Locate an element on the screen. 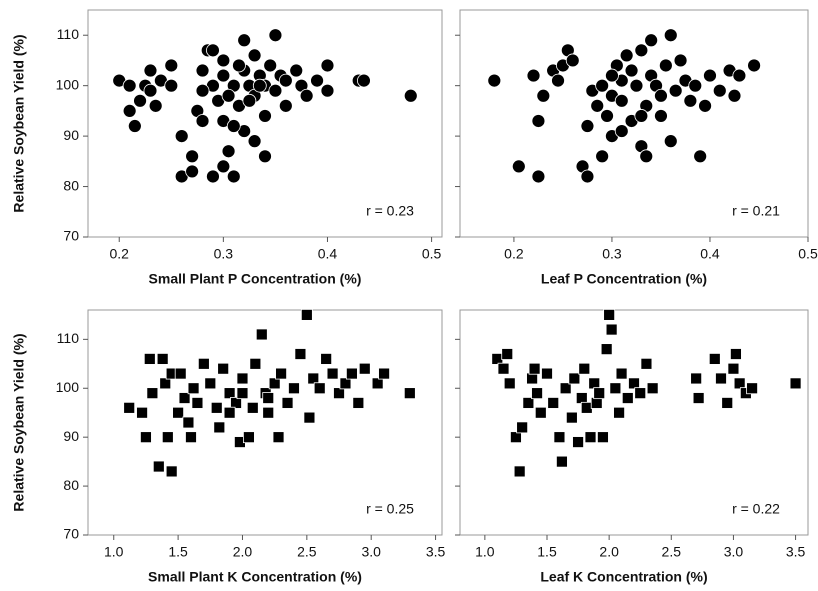 This screenshot has height=591, width=818. x-tick-label: 0.5 is located at coordinates (432, 254).